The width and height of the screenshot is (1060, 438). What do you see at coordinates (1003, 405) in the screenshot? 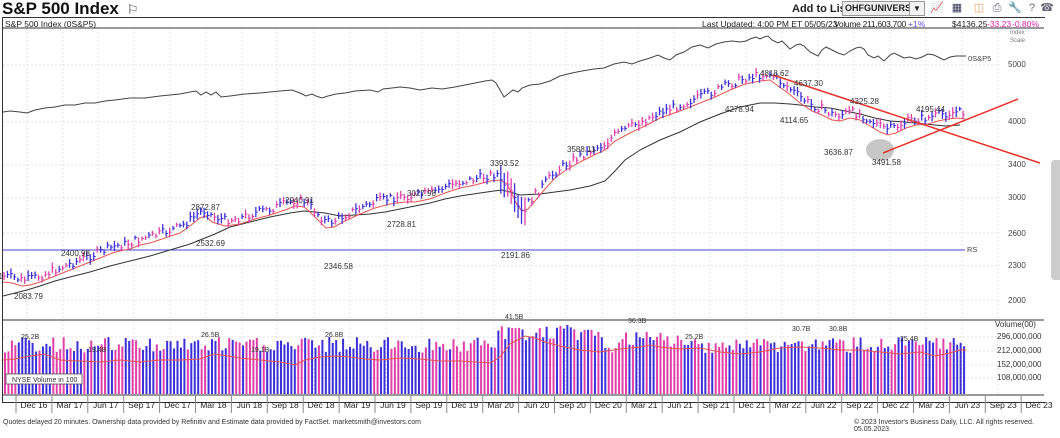
I see `svg-text: Sep 23` at bounding box center [1003, 405].